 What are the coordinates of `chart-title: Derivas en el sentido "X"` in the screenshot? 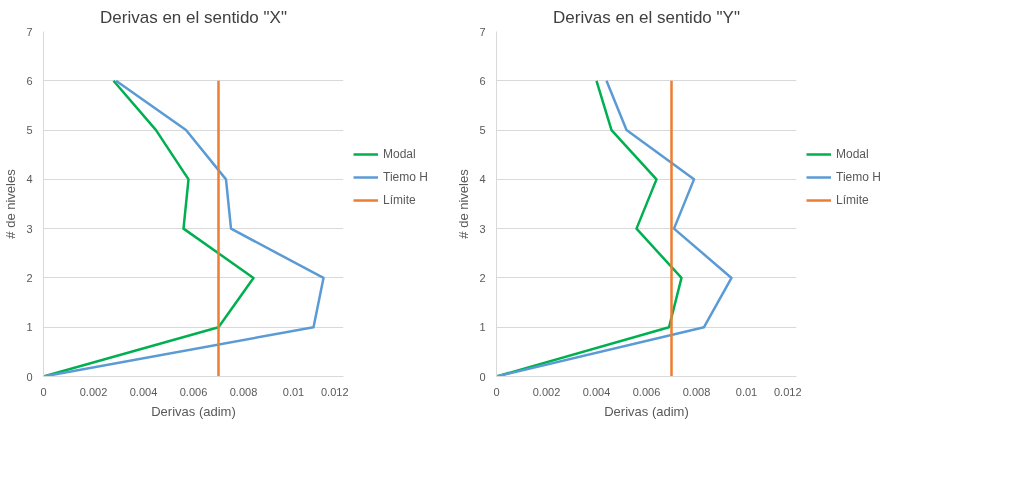 It's located at (193, 17).